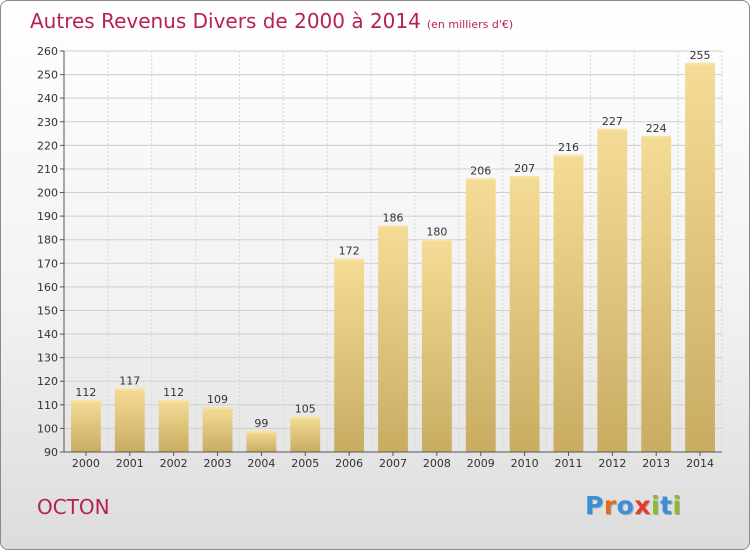 The height and width of the screenshot is (550, 750). Describe the element at coordinates (261, 423) in the screenshot. I see `bar-value-label: 99` at that location.